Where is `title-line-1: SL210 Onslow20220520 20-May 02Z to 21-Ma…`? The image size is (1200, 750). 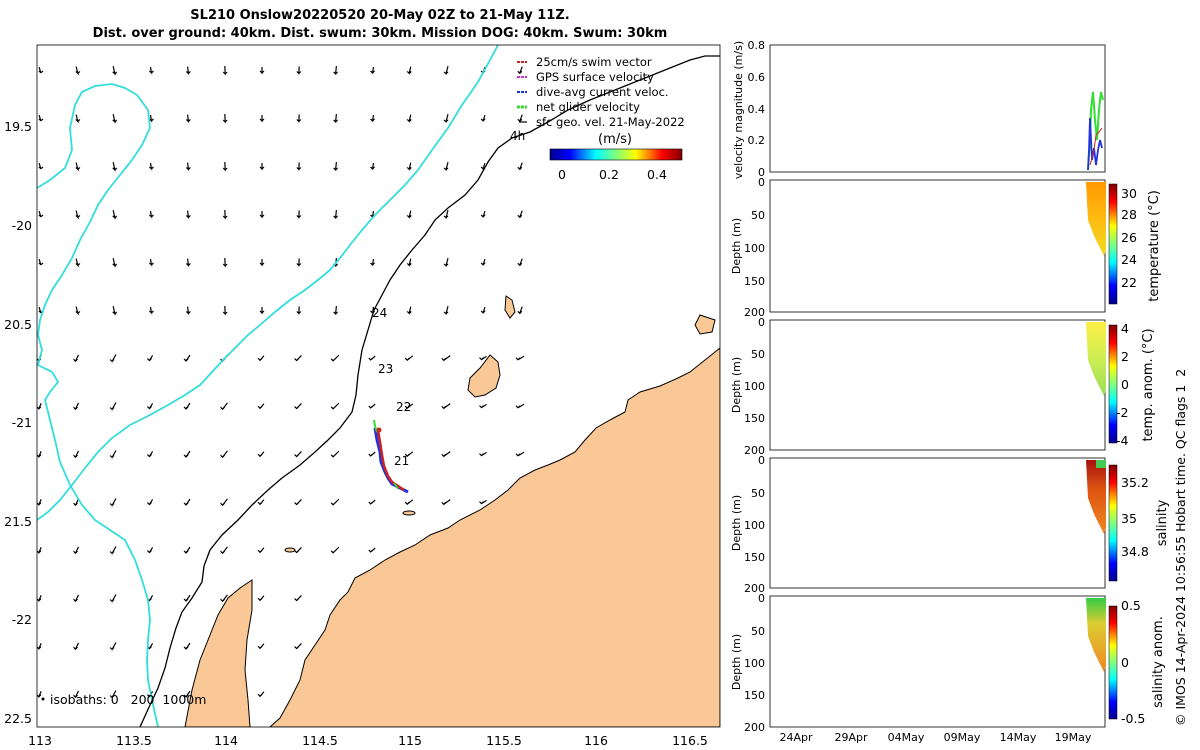 title-line-1: SL210 Onslow20220520 20-May 02Z to 21-Ma… is located at coordinates (380, 15).